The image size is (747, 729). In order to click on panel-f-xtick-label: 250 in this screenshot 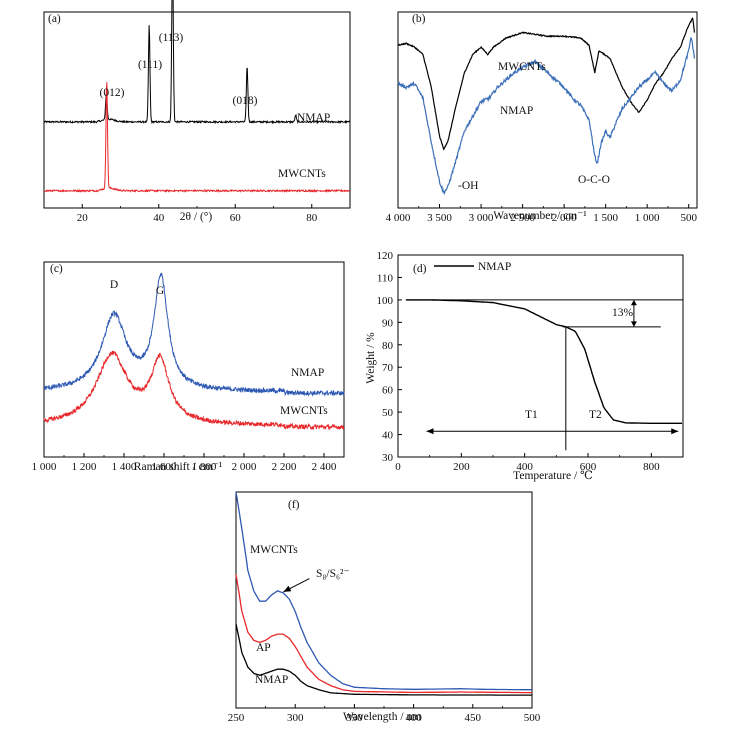, I will do `click(236, 718)`.